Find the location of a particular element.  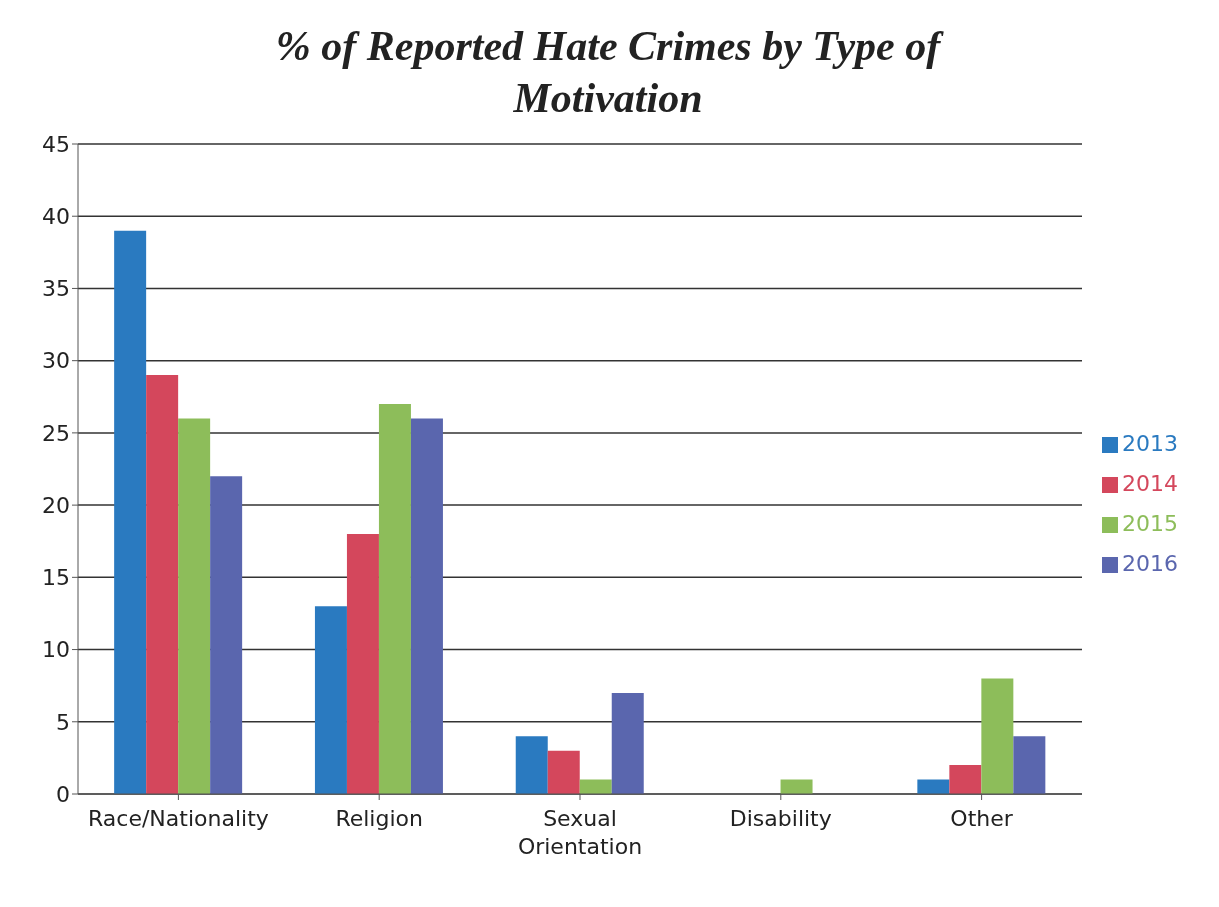

x-tick-label: Religion is located at coordinates (379, 818).